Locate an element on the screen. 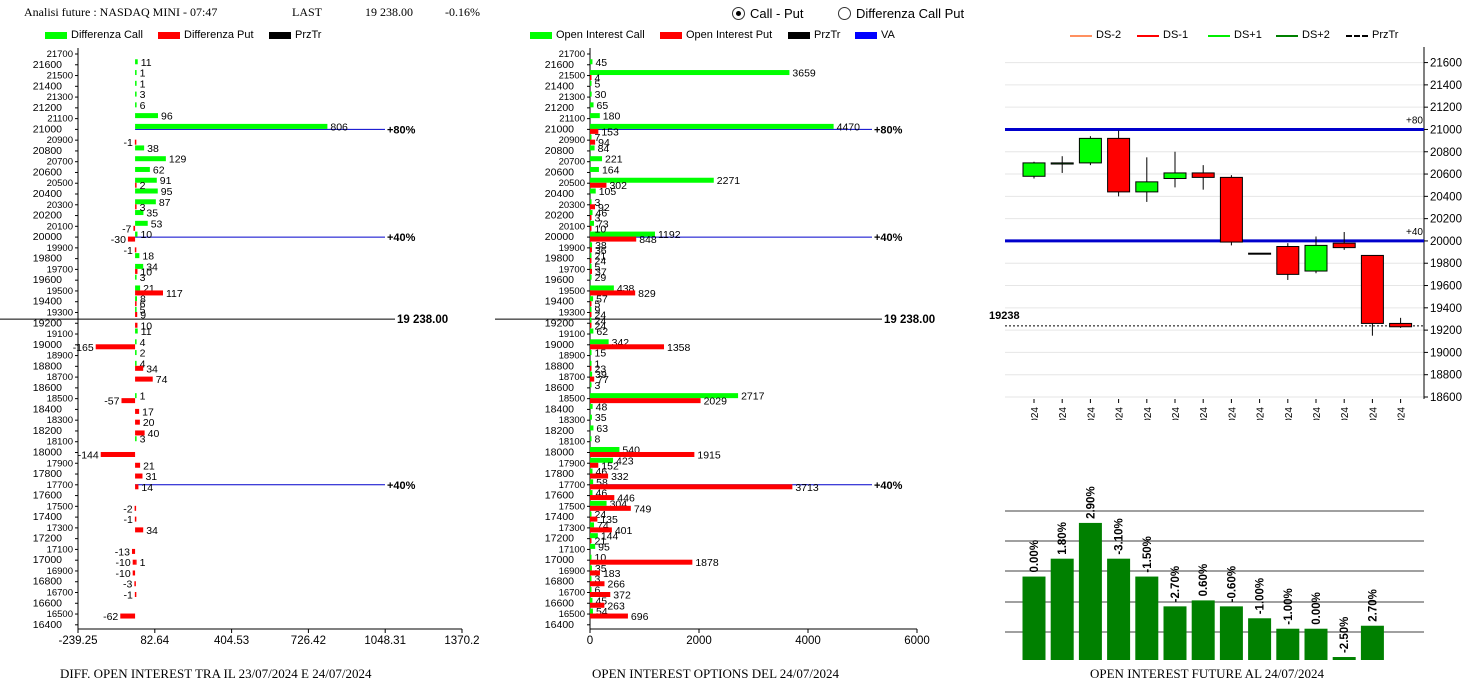  data-label: 48 is located at coordinates (602, 407).